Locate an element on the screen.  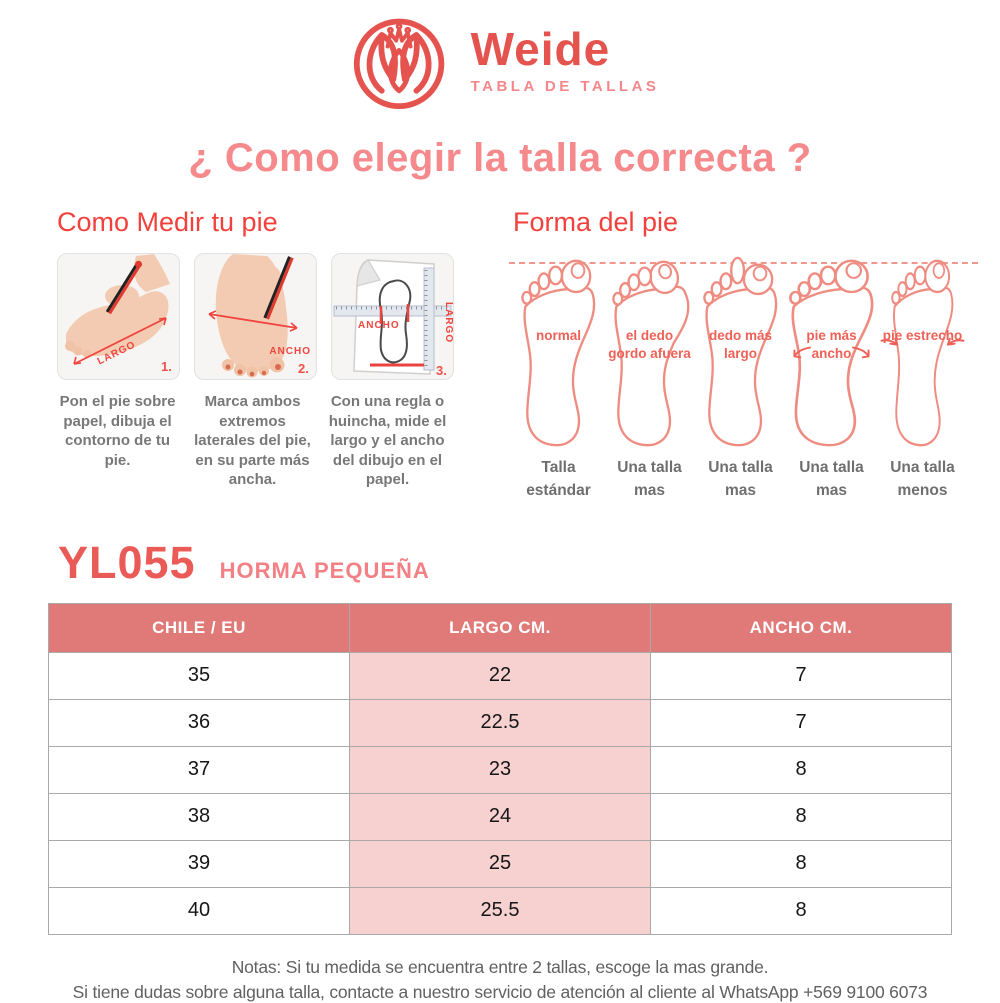
foot-shape-normal: normal is located at coordinates (558, 350).